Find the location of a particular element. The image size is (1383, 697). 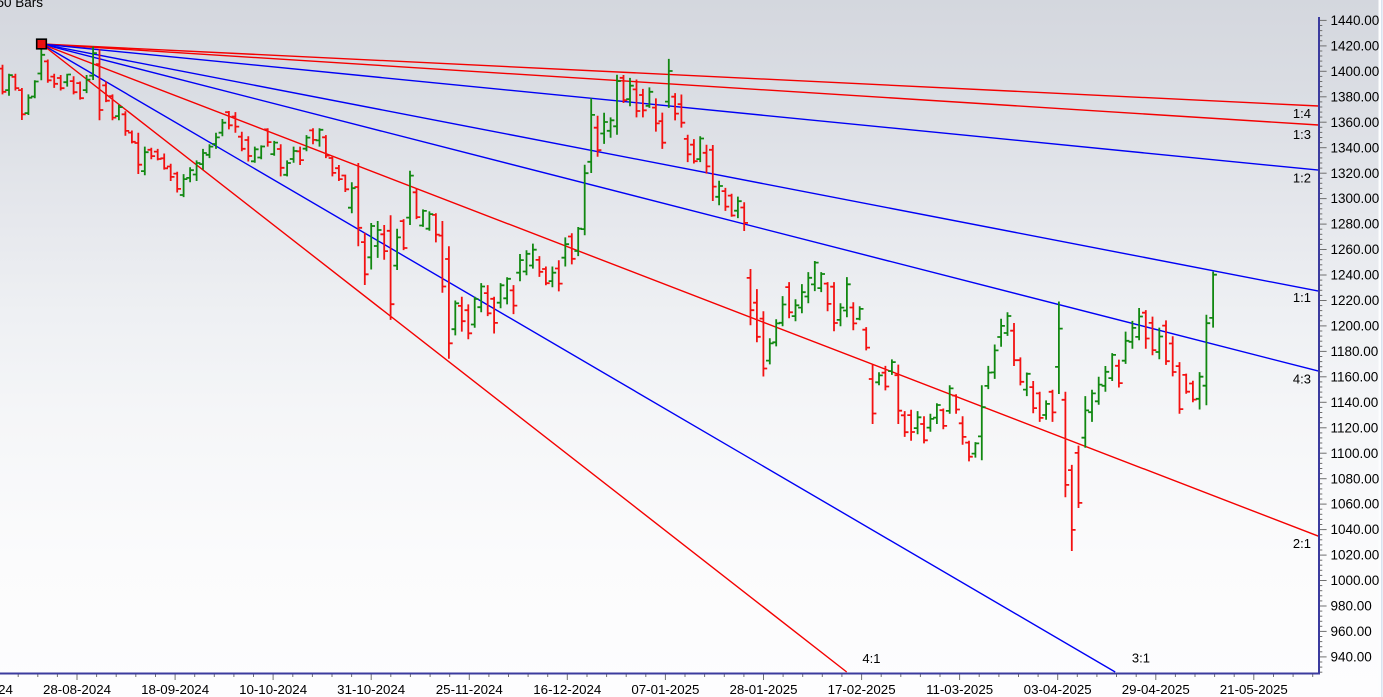

svg-text: 10-10-2024 is located at coordinates (273, 689).